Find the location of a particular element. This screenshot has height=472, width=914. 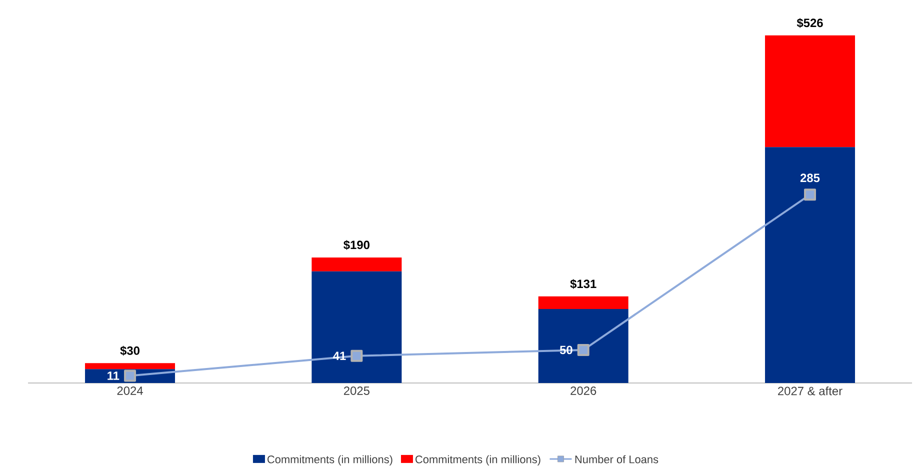

x-tick-label: 2025 is located at coordinates (357, 390).